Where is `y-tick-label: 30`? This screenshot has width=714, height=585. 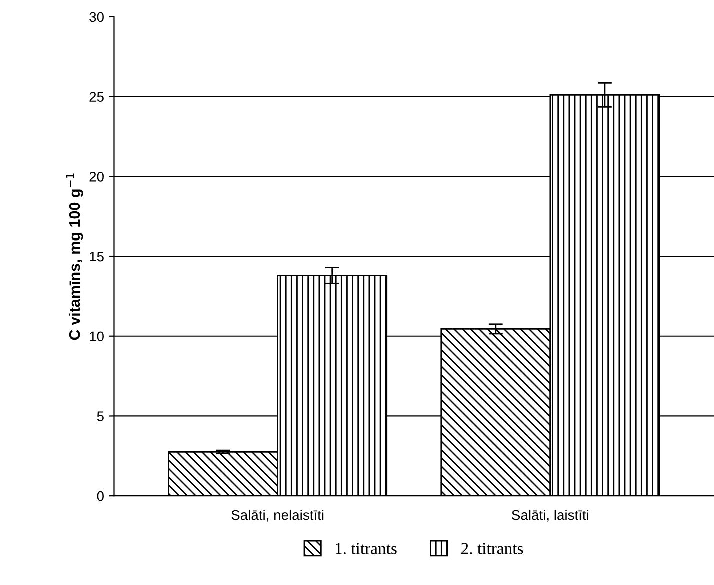 y-tick-label: 30 is located at coordinates (97, 17).